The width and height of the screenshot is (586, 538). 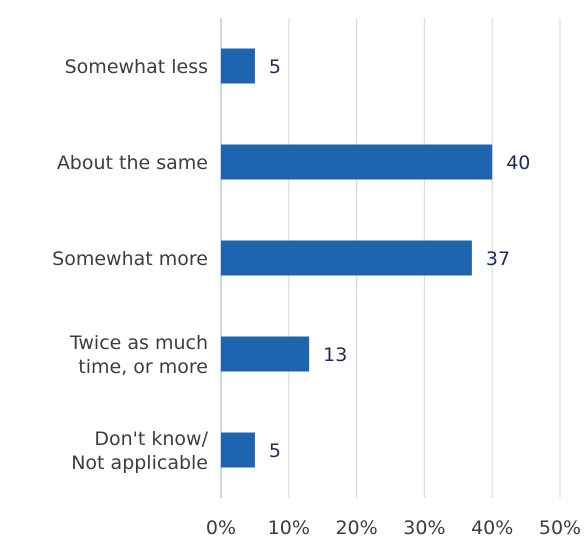 What do you see at coordinates (136, 67) in the screenshot?
I see `category-label: Somewhat less` at bounding box center [136, 67].